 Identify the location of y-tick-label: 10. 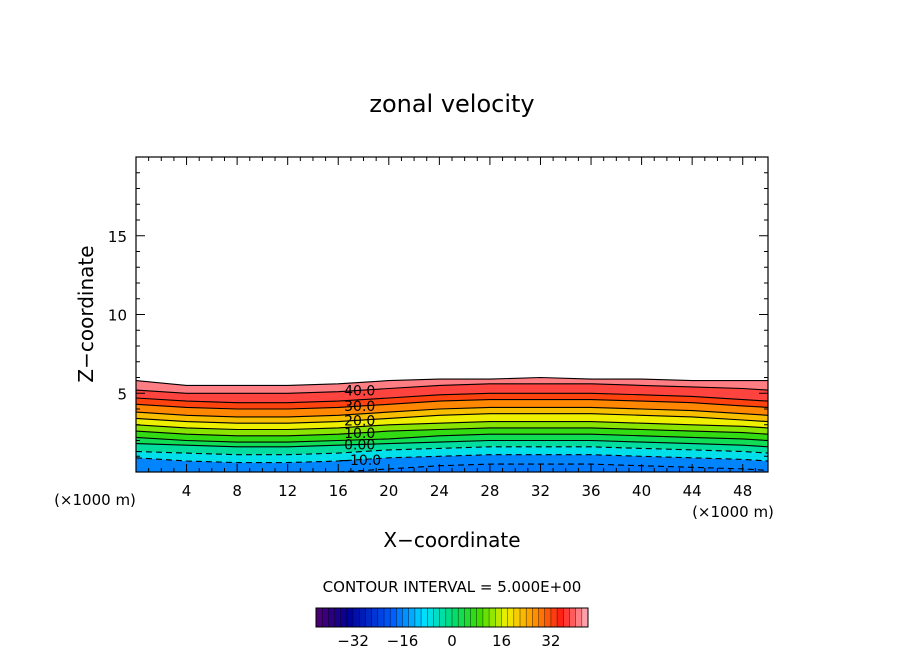
(117, 316).